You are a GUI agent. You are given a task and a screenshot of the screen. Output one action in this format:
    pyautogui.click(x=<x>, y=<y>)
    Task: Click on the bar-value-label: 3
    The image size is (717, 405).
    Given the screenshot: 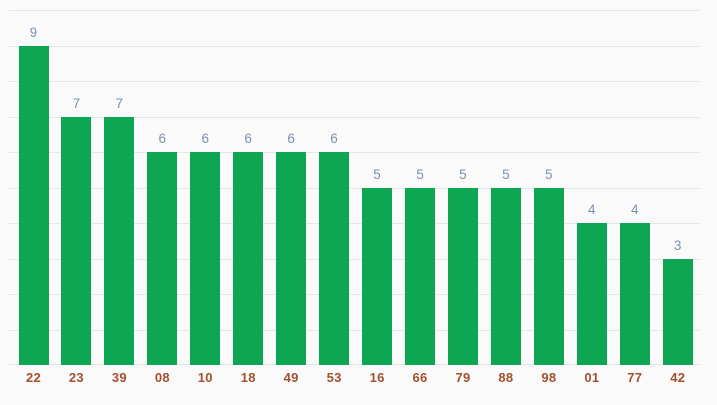 What is the action you would take?
    pyautogui.click(x=677, y=245)
    